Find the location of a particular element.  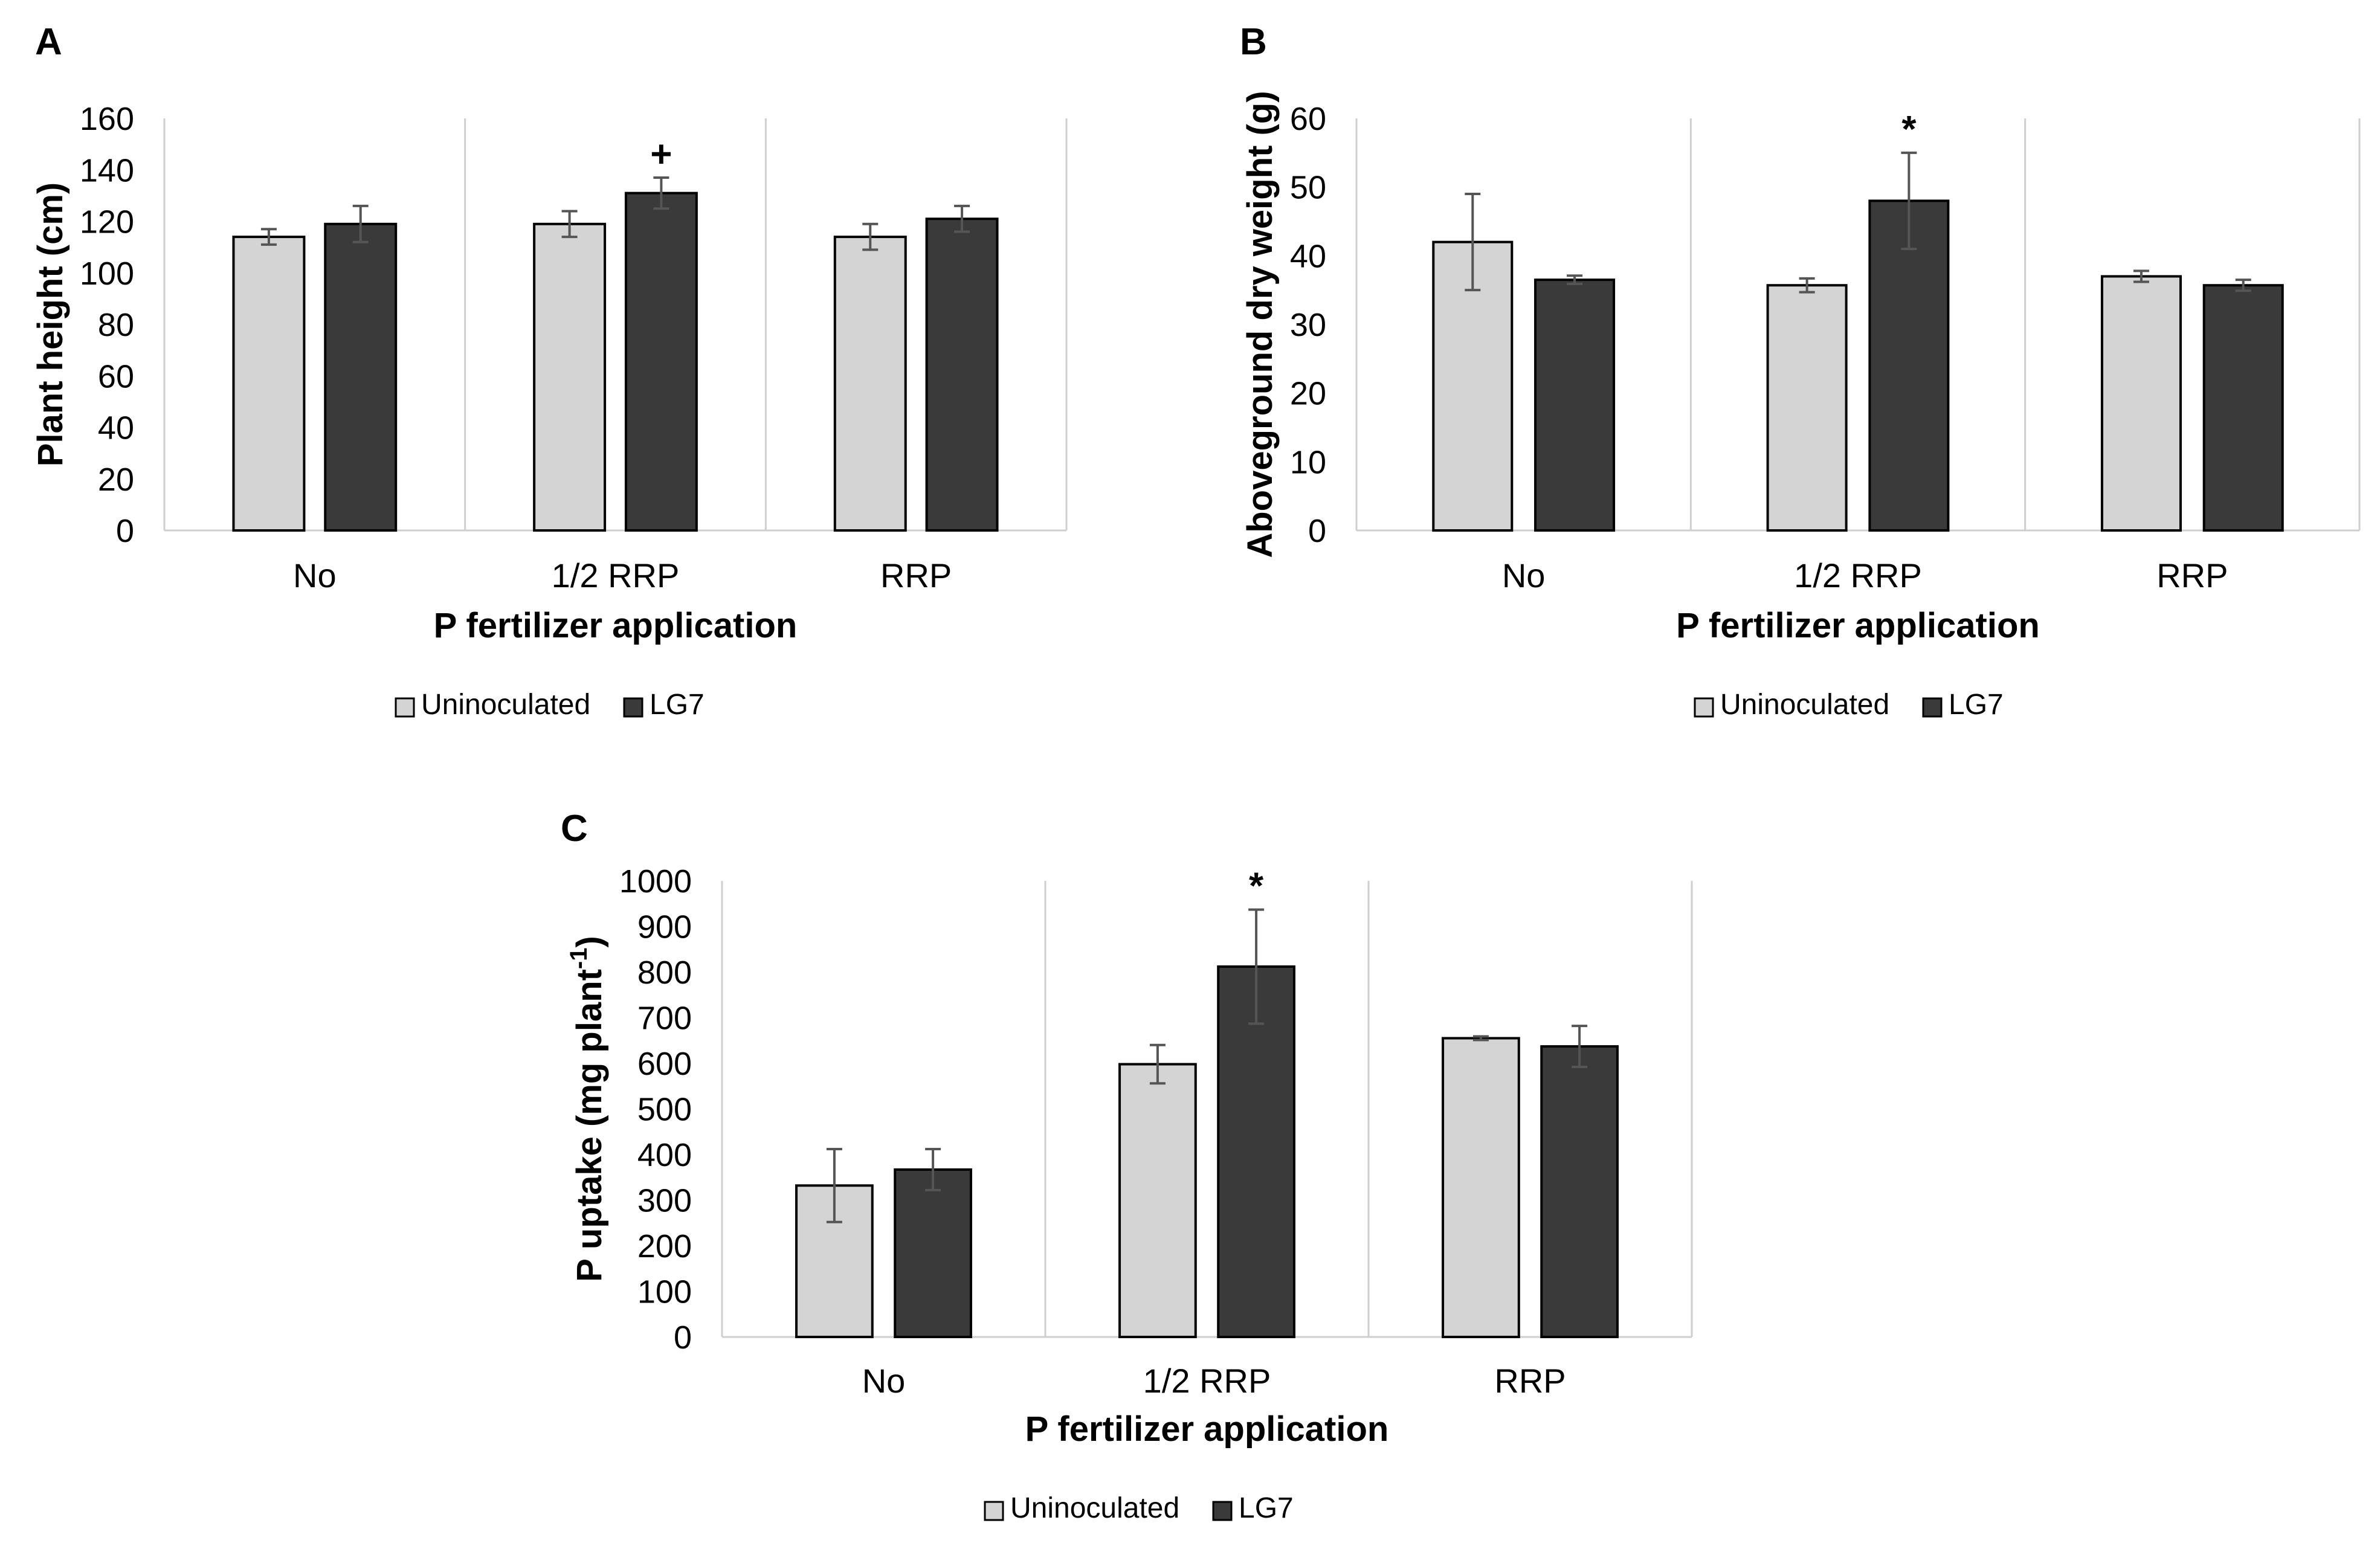

y-axis-title-text: Plant height (cm) is located at coordinates (50, 324).